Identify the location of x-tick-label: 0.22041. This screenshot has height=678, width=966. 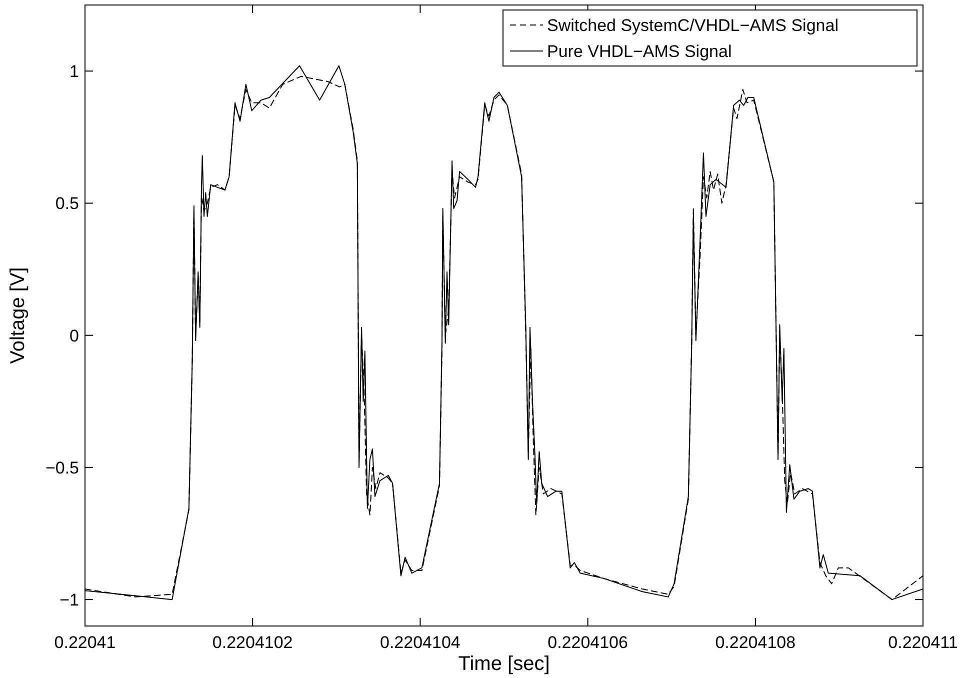
(85, 642).